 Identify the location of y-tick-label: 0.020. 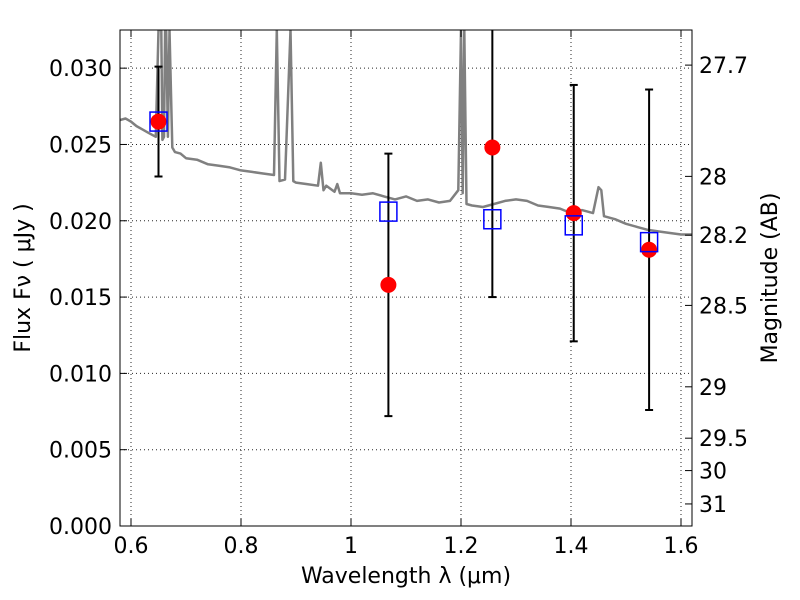
(80, 222).